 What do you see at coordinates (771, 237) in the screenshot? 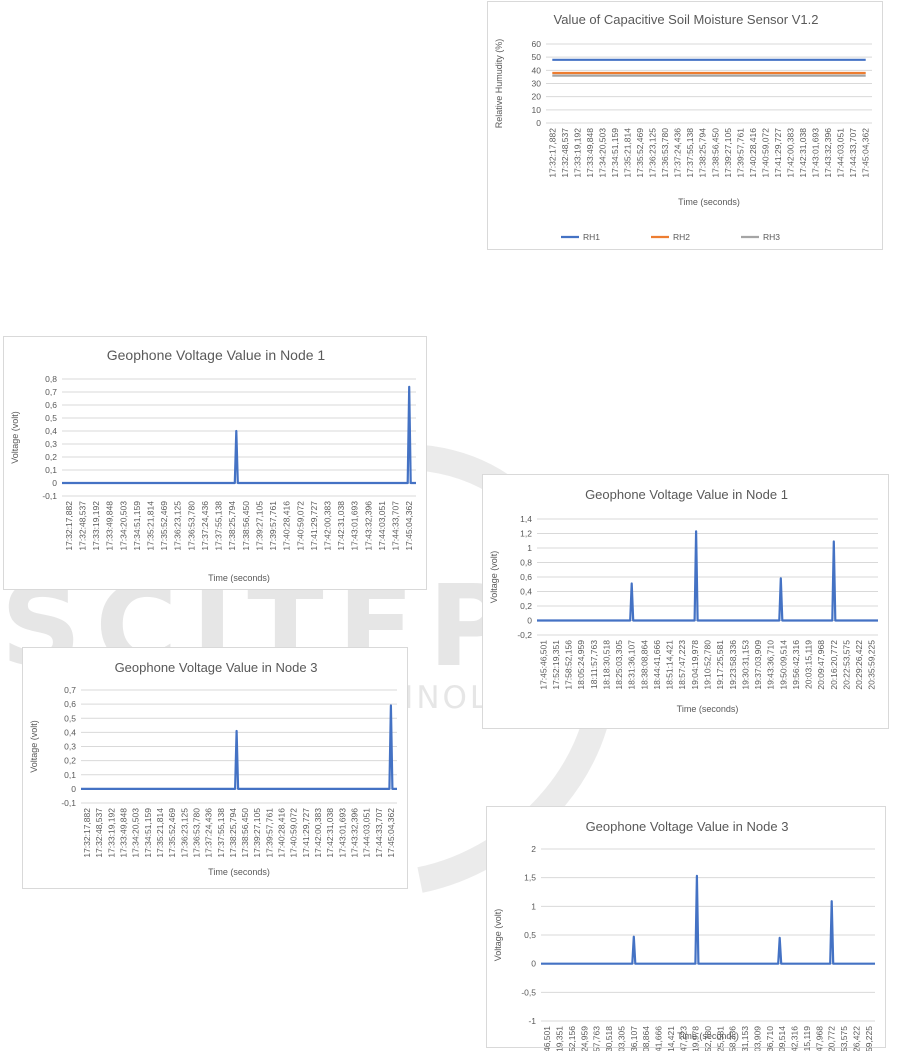
I see `legend-label-rh3: RH3` at bounding box center [771, 237].